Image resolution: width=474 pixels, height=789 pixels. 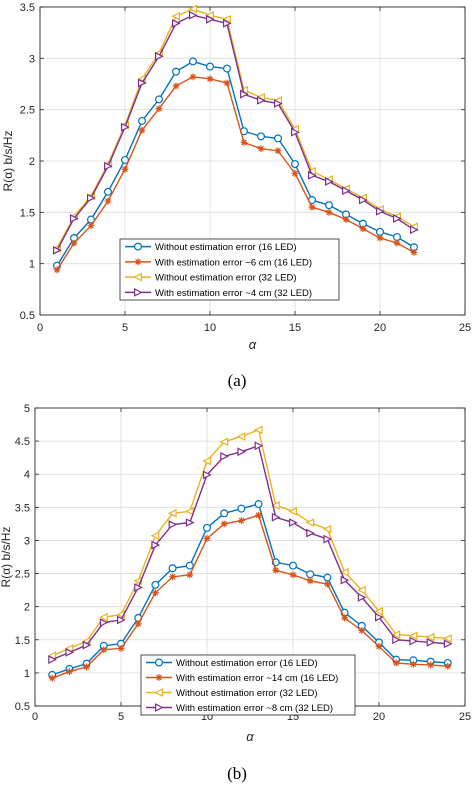 I want to click on y-tick-label: 4, so click(x=27, y=475).